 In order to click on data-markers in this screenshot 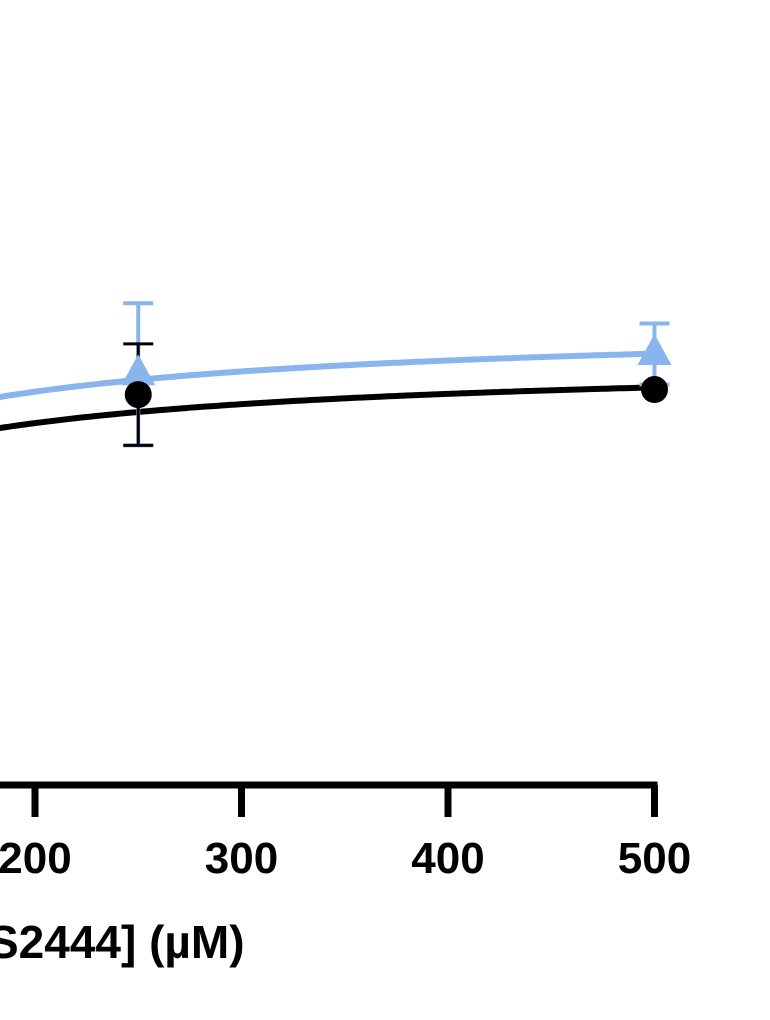, I will do `click(396, 371)`.